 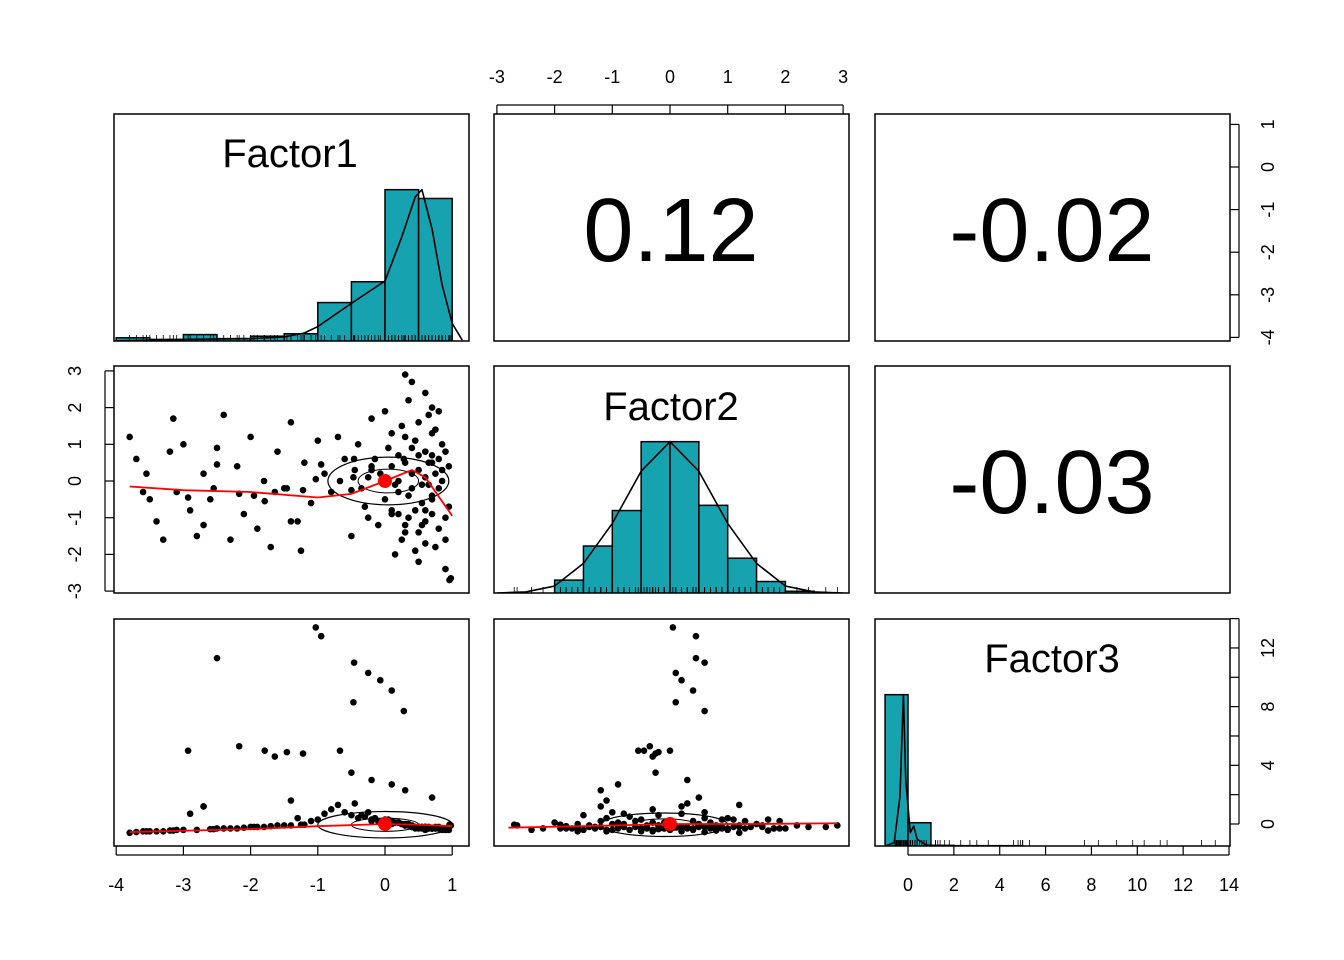 I want to click on top-axis-factor2-tick-label: 0, so click(x=670, y=77).